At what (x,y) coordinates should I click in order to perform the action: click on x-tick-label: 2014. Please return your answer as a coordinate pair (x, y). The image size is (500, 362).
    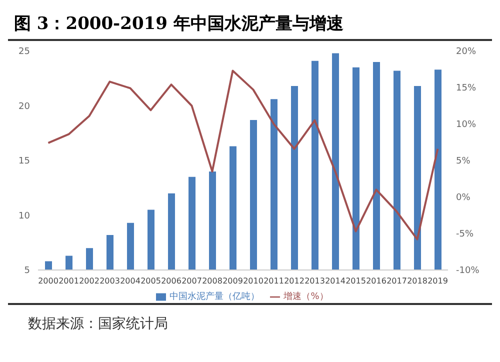
    Looking at the image, I should click on (335, 281).